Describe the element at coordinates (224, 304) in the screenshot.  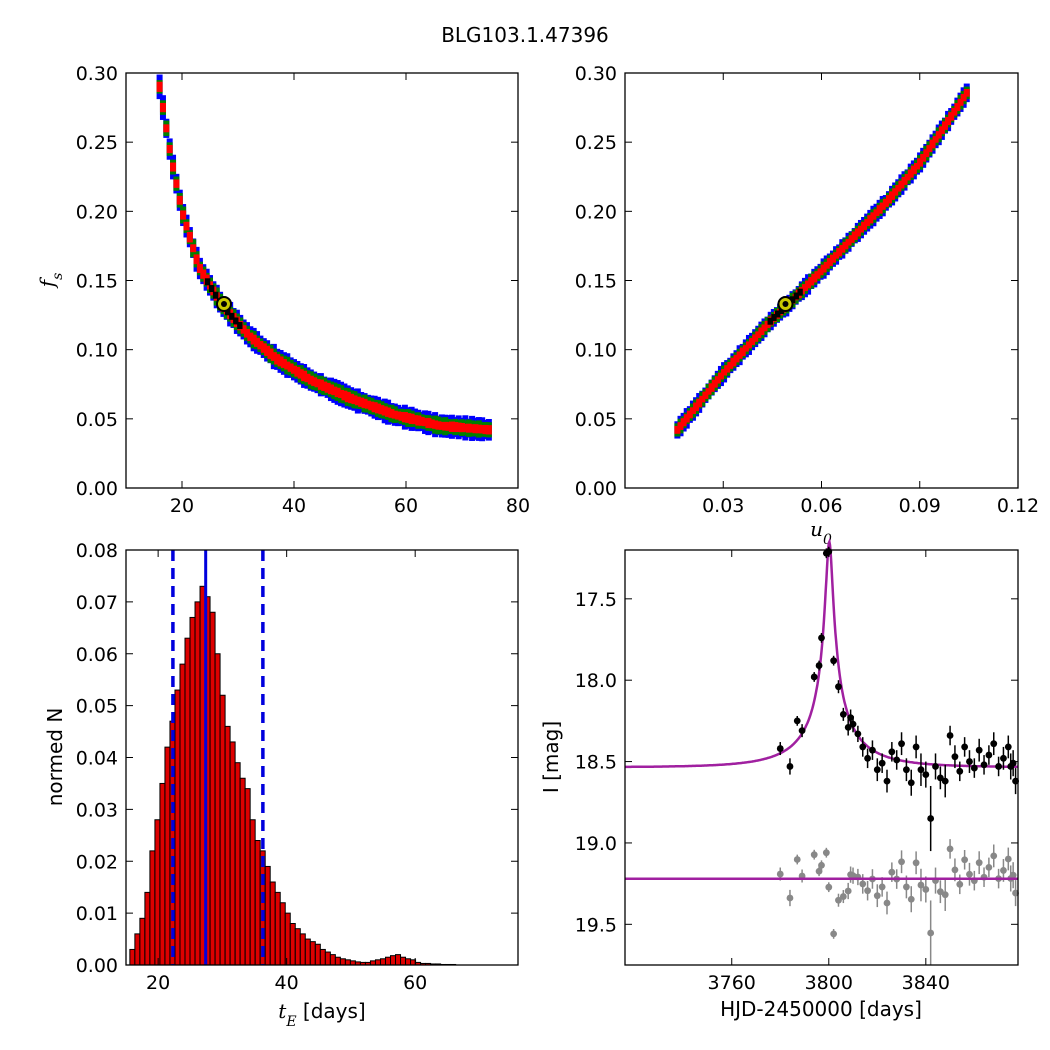
I see `best-fit-marker-center` at that location.